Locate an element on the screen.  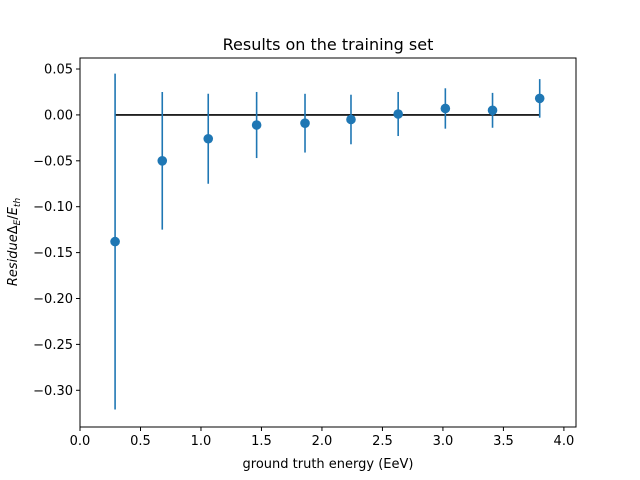
x-tick-label: 2.5 is located at coordinates (382, 441).